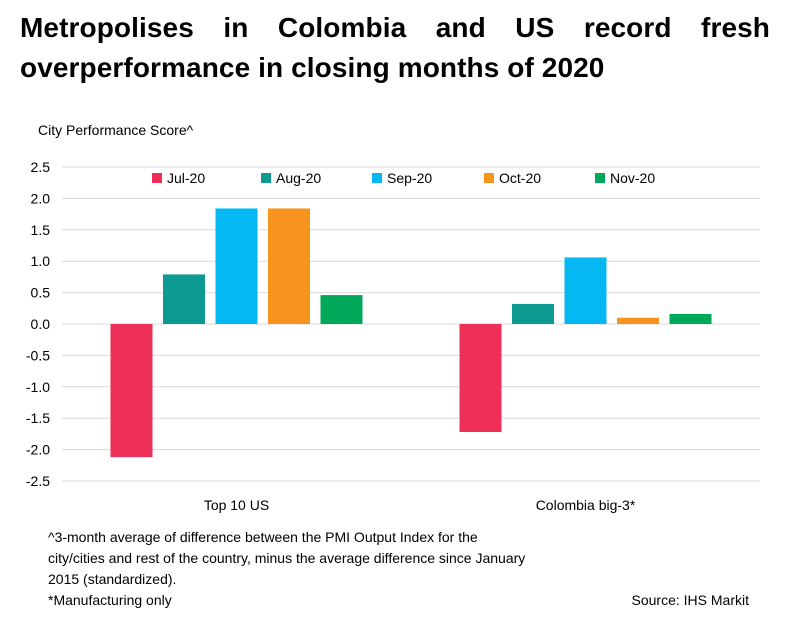  Describe the element at coordinates (112, 579) in the screenshot. I see `footnote-line: 2015 (standardized).` at that location.